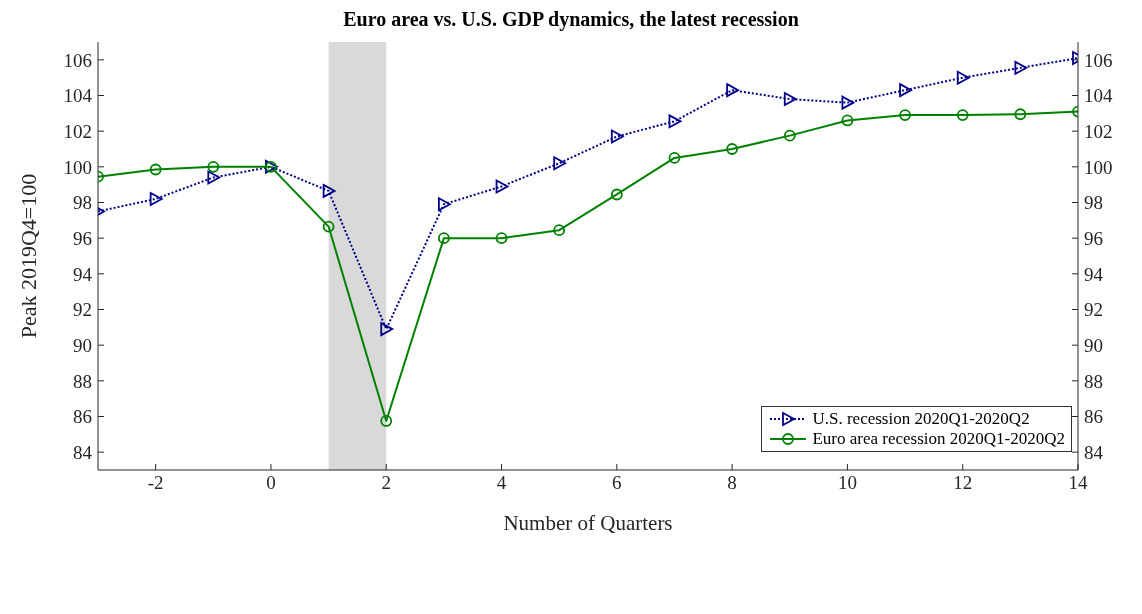 Image resolution: width=1142 pixels, height=614 pixels. Describe the element at coordinates (938, 439) in the screenshot. I see `legend-label: Euro area recession 2020Q1-2020Q2` at that location.